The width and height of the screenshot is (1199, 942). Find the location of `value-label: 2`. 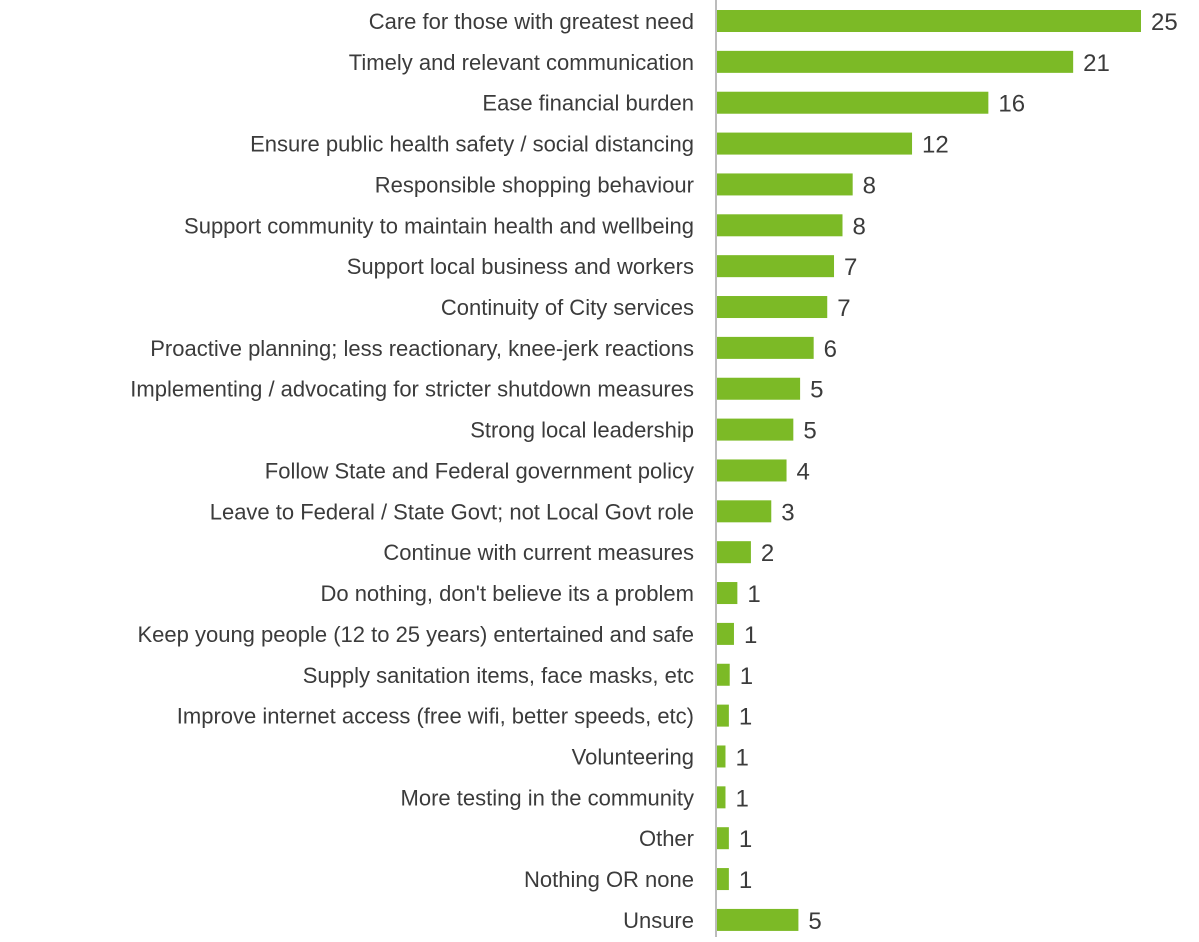

value-label: 2 is located at coordinates (767, 553).